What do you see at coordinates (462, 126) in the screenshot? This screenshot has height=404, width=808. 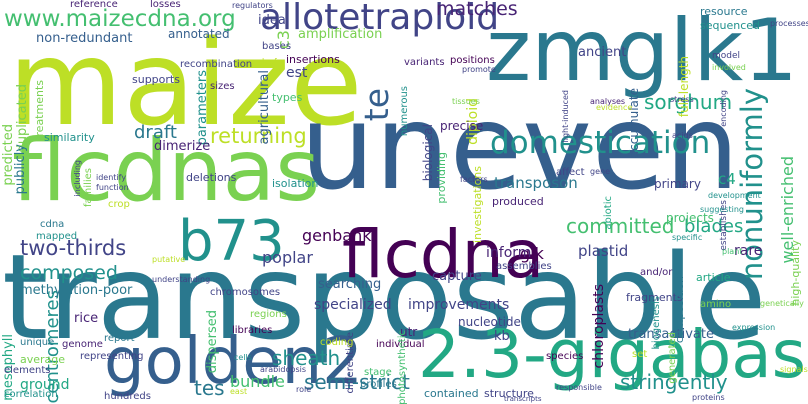 I see `cloud-word: precise` at bounding box center [462, 126].